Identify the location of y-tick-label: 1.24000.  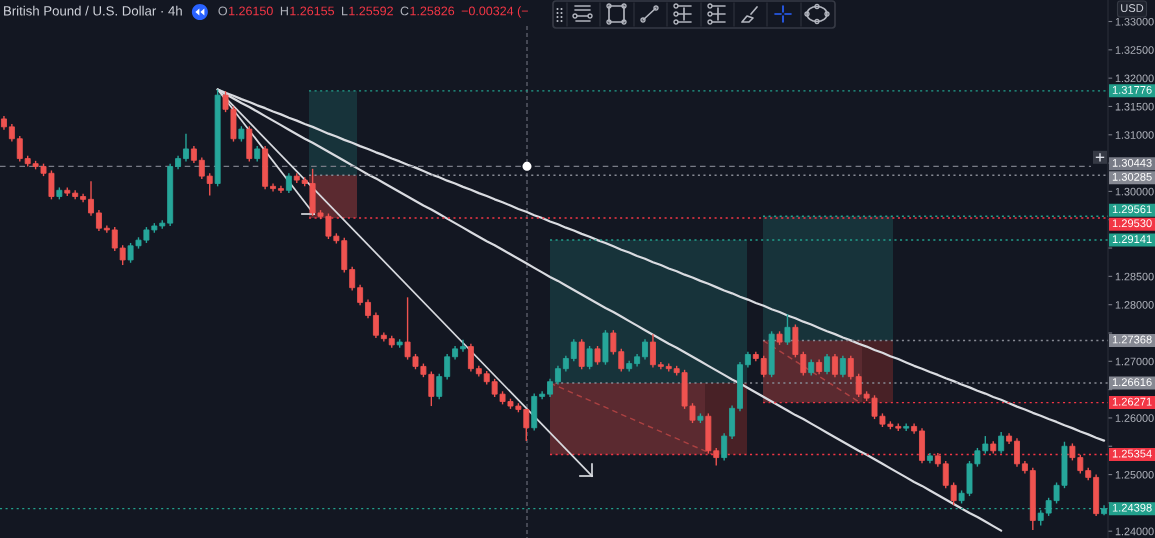
(1134, 531).